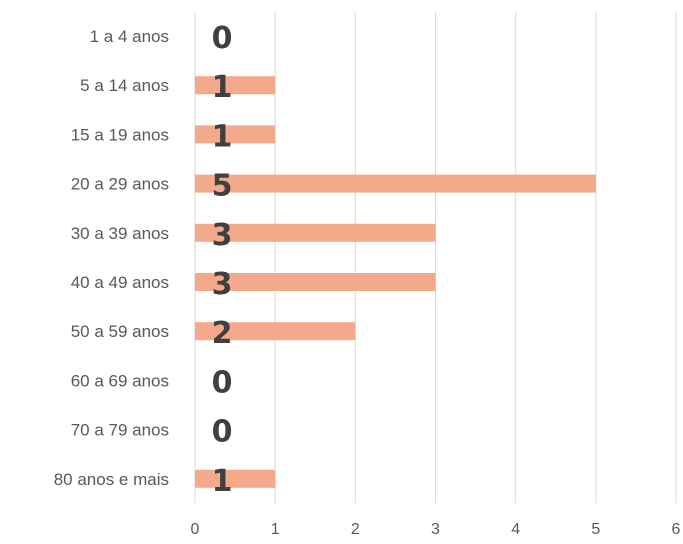  What do you see at coordinates (515, 529) in the screenshot?
I see `x-tick-label-4: 4` at bounding box center [515, 529].